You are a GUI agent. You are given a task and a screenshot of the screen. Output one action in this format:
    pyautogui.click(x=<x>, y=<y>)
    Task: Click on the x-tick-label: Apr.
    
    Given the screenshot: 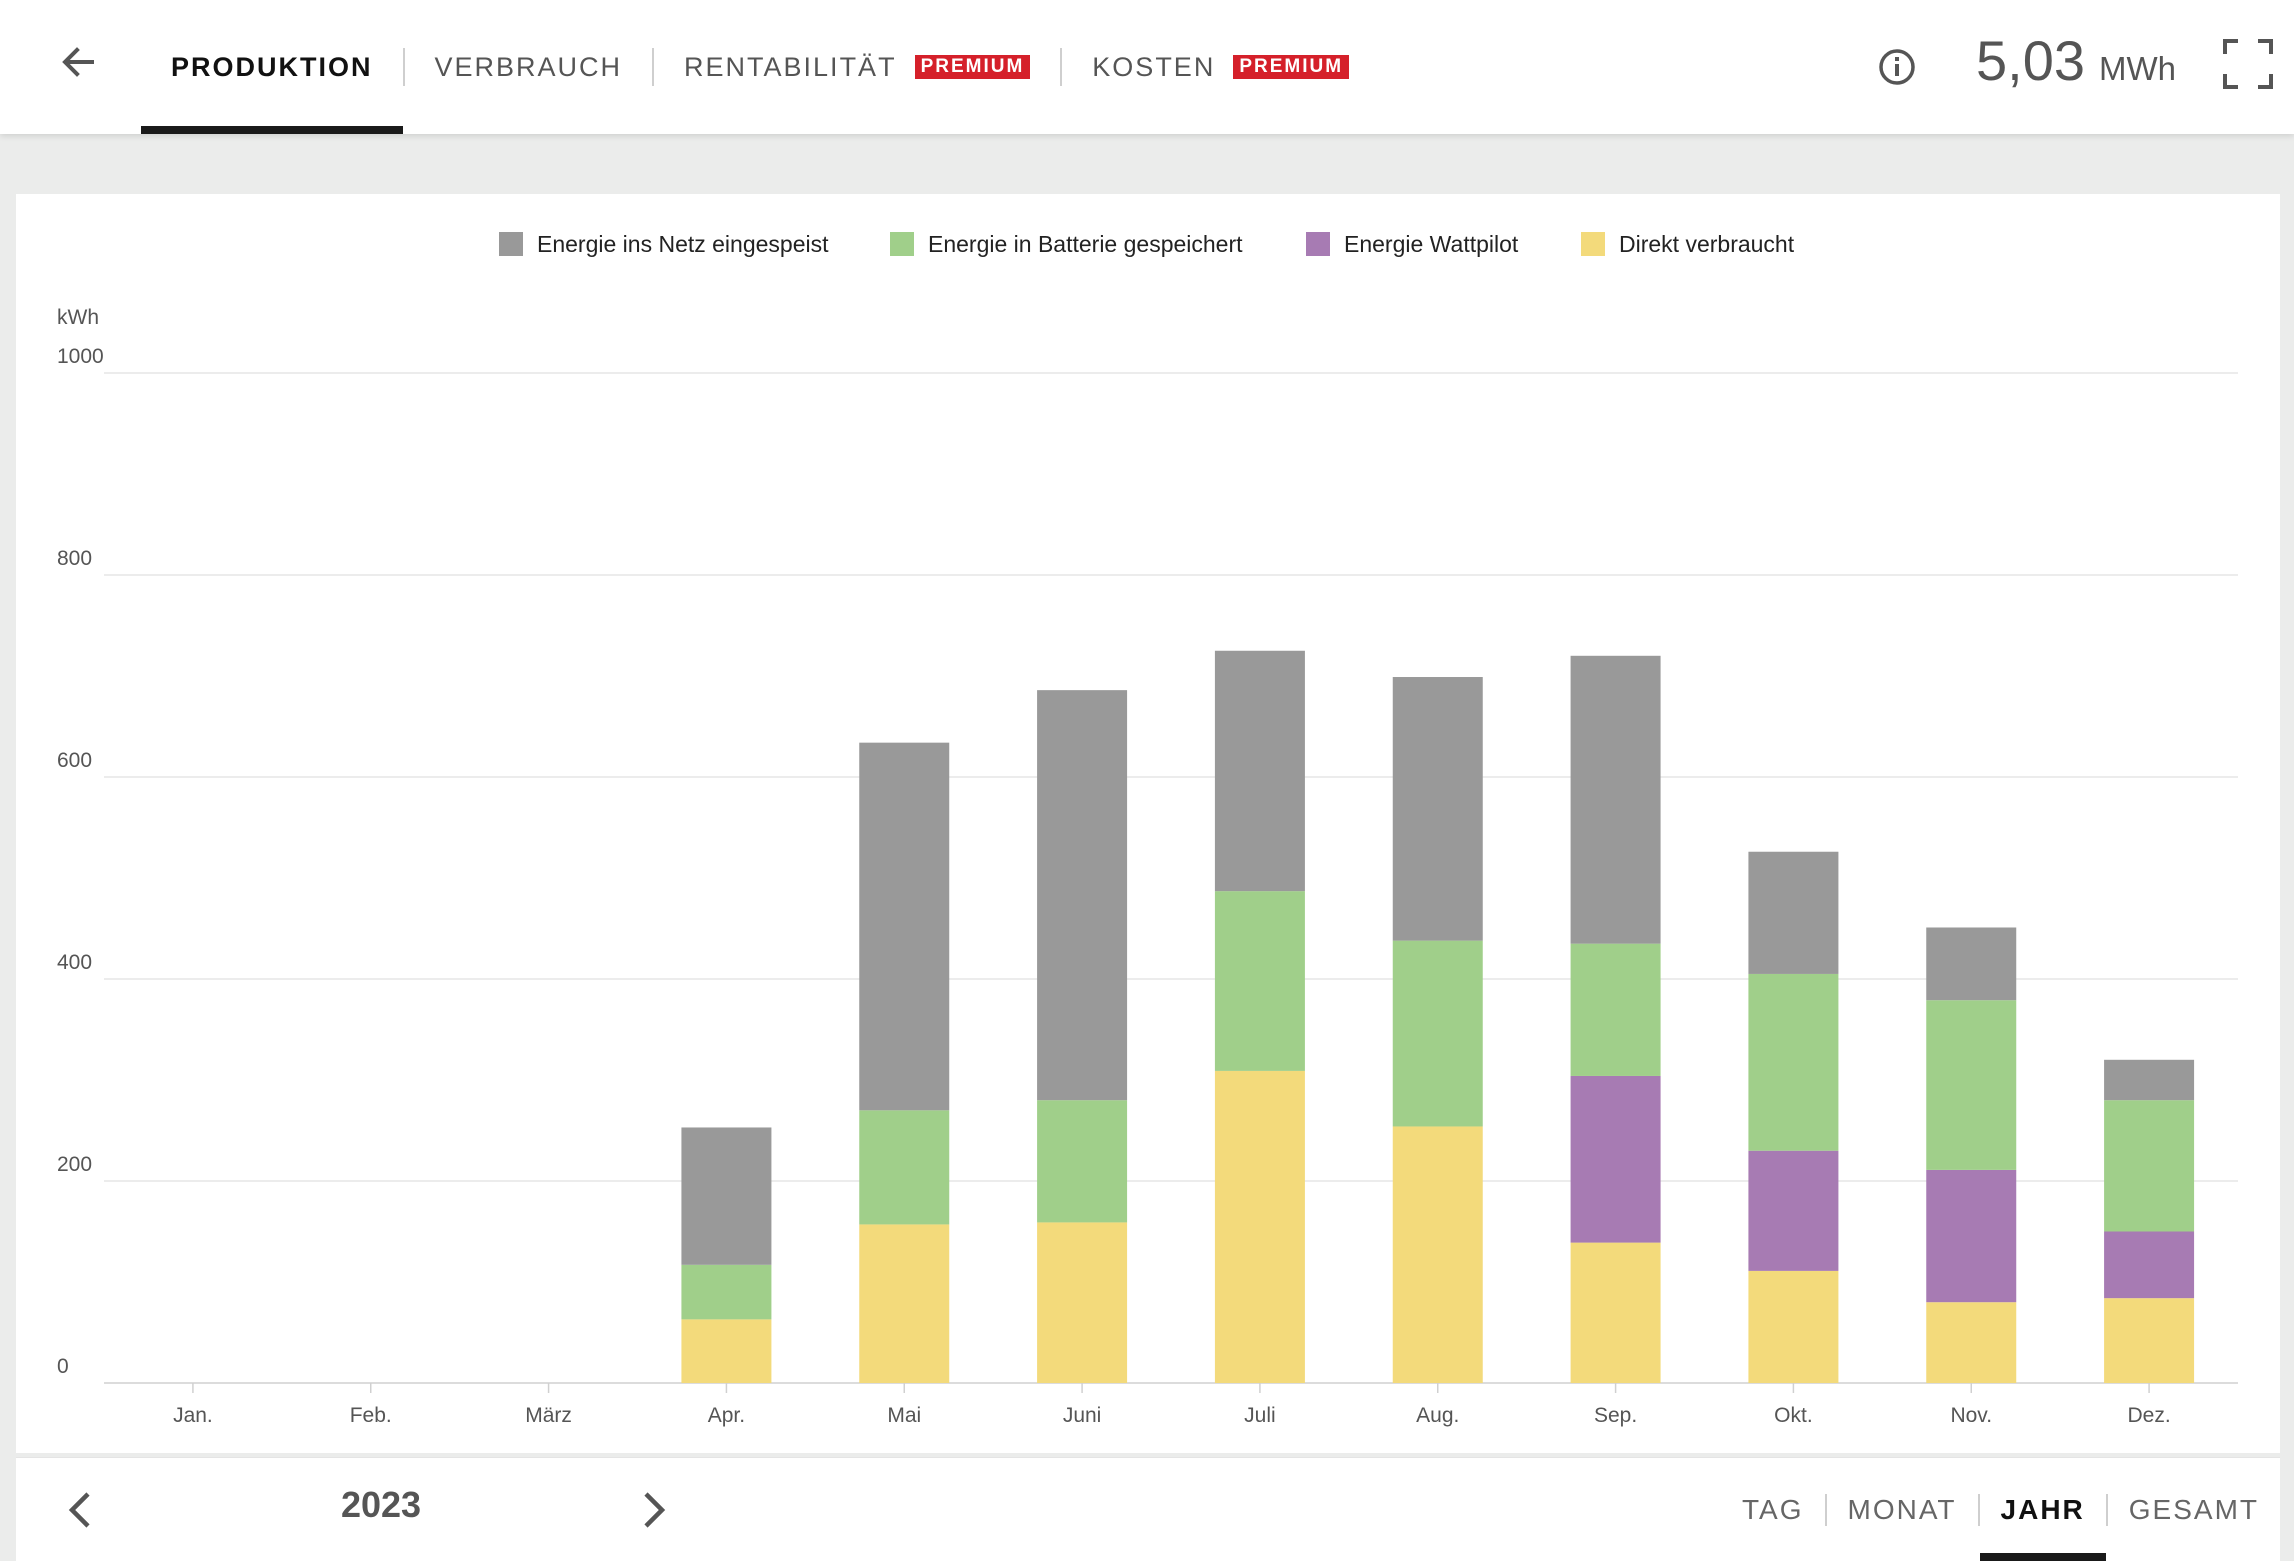 What is the action you would take?
    pyautogui.click(x=726, y=1415)
    